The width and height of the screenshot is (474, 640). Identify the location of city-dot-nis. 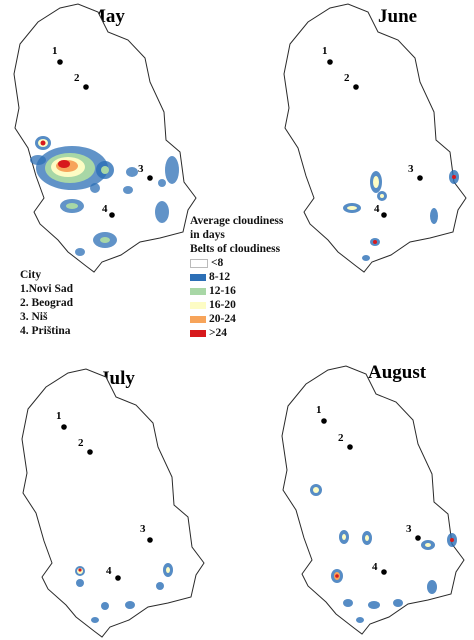
(150, 178).